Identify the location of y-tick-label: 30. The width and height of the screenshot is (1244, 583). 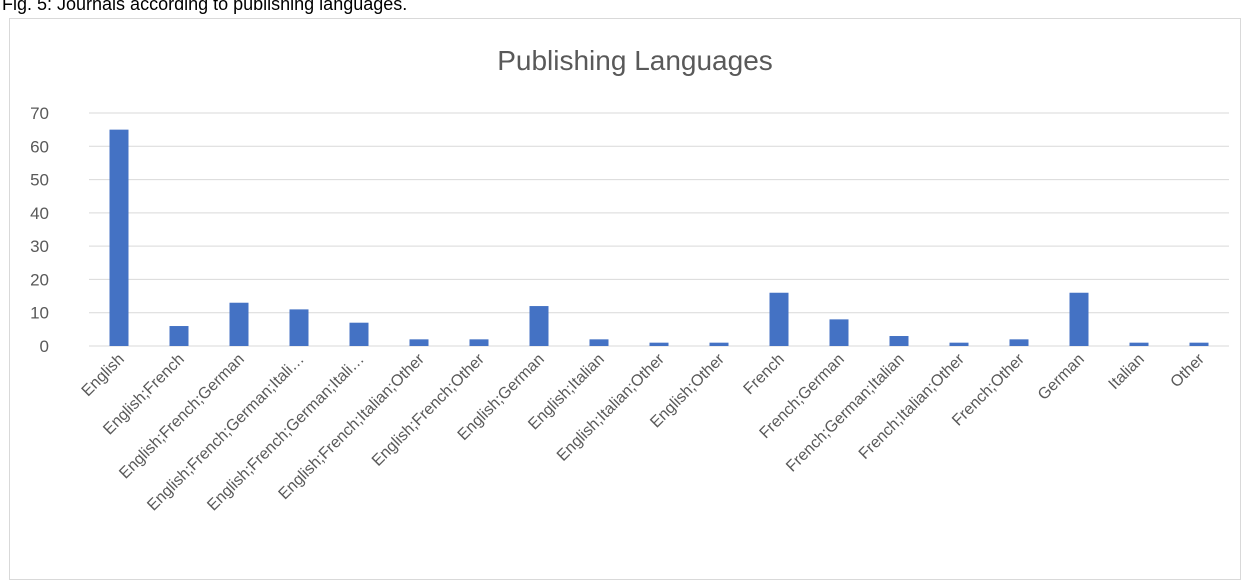
(39, 246).